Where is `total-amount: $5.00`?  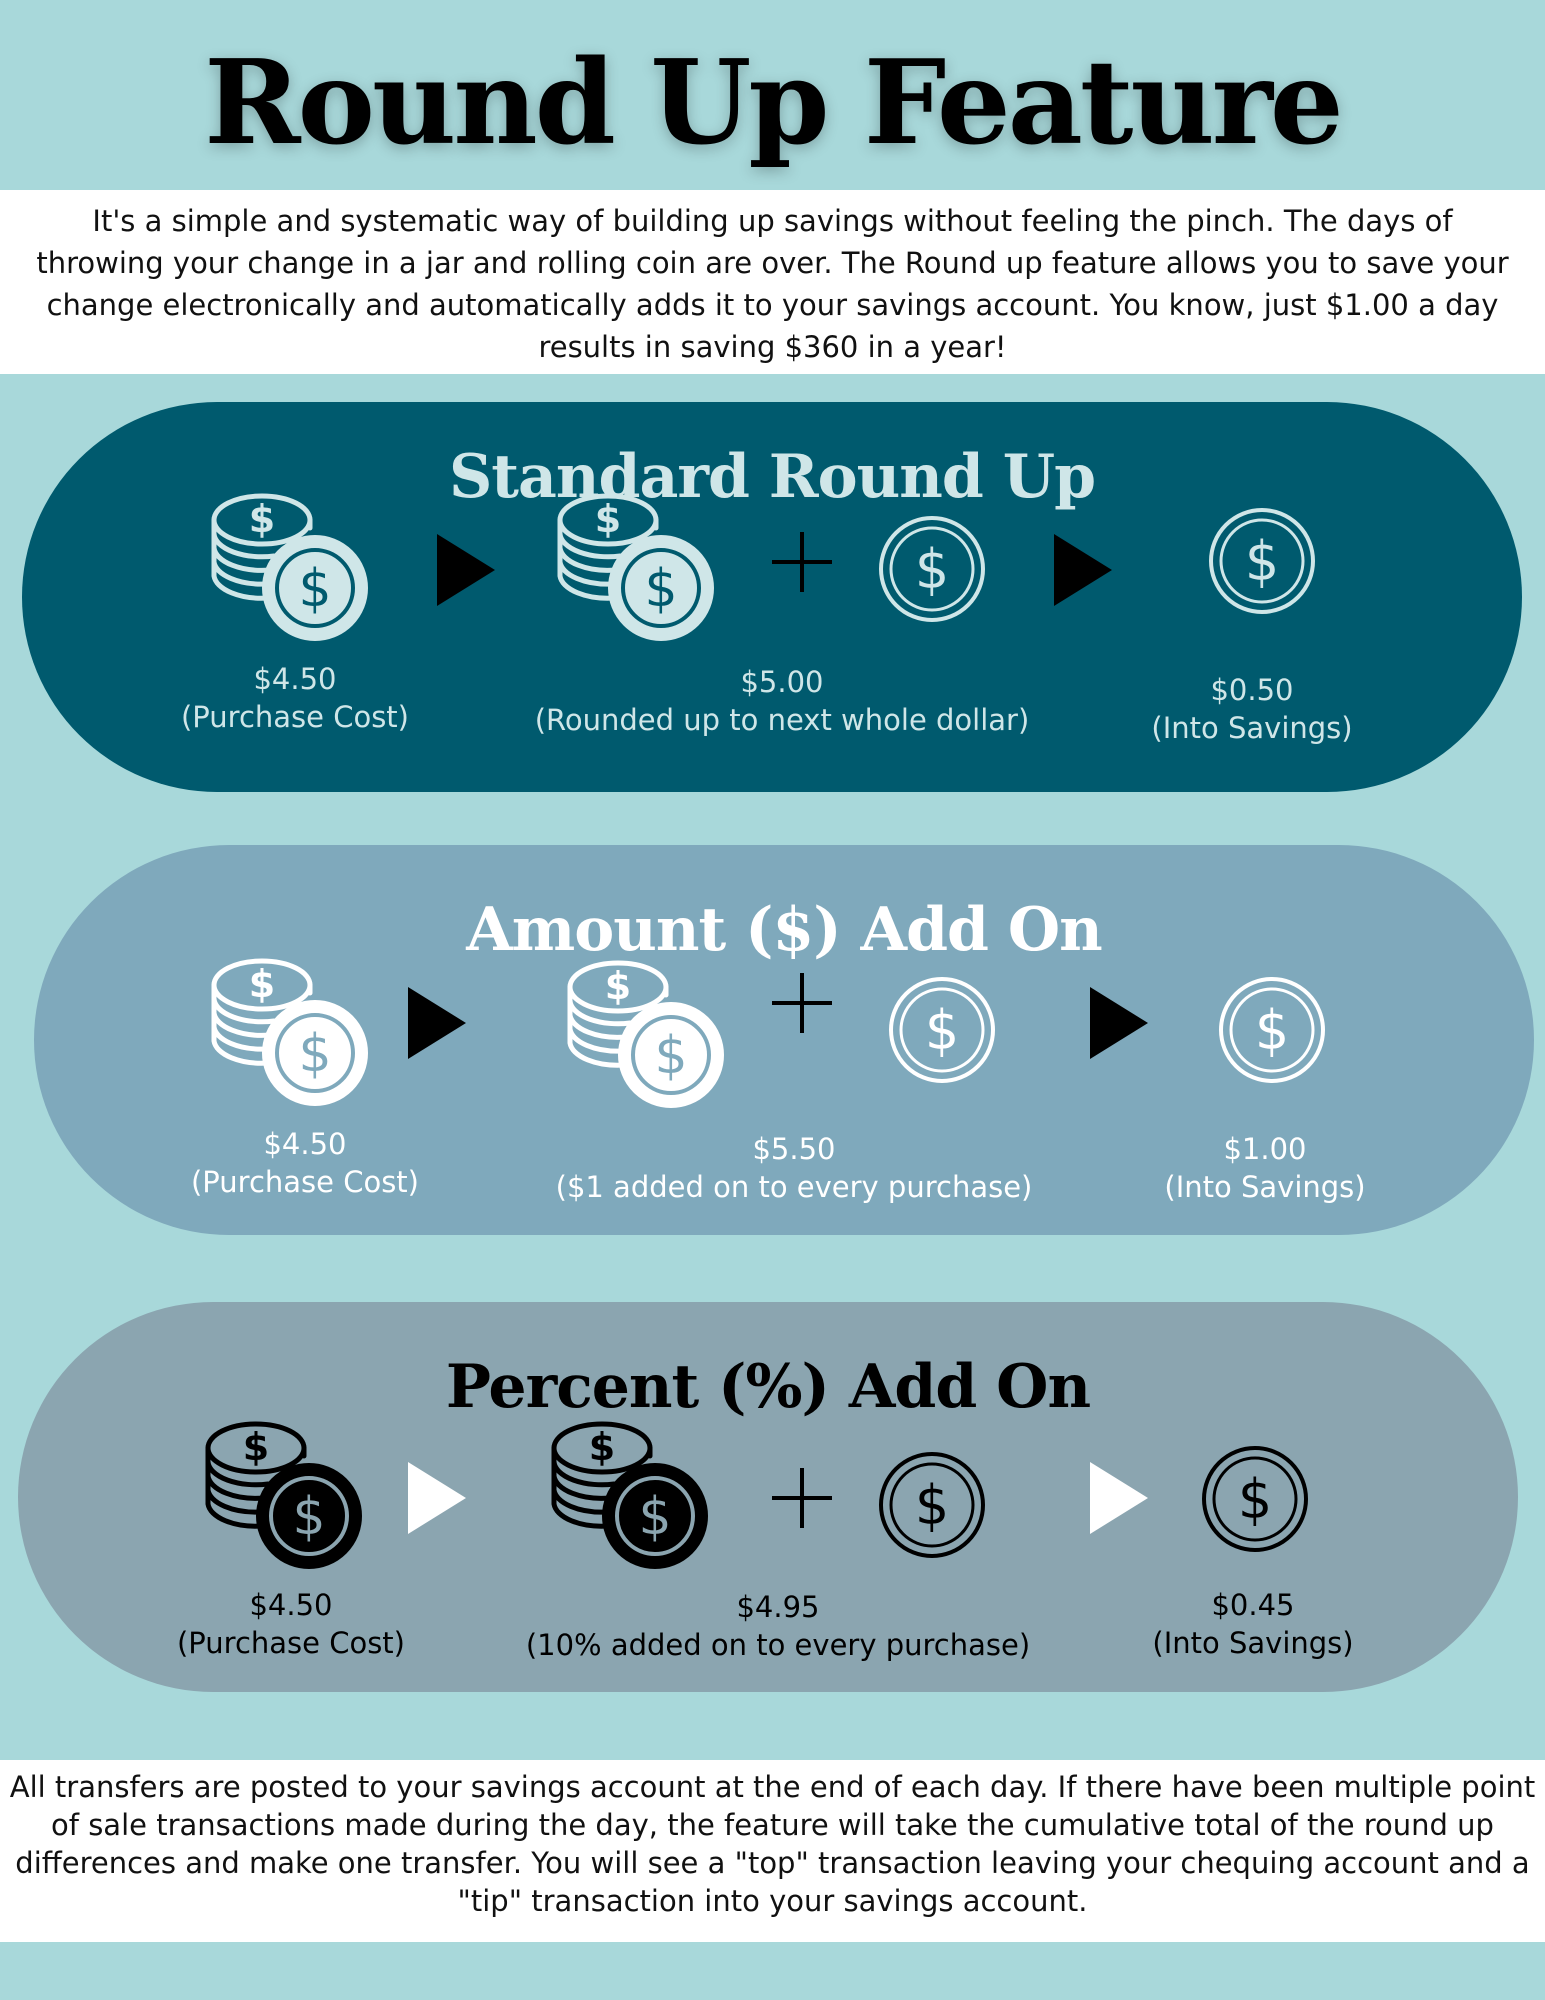
total-amount: $5.00 is located at coordinates (782, 682).